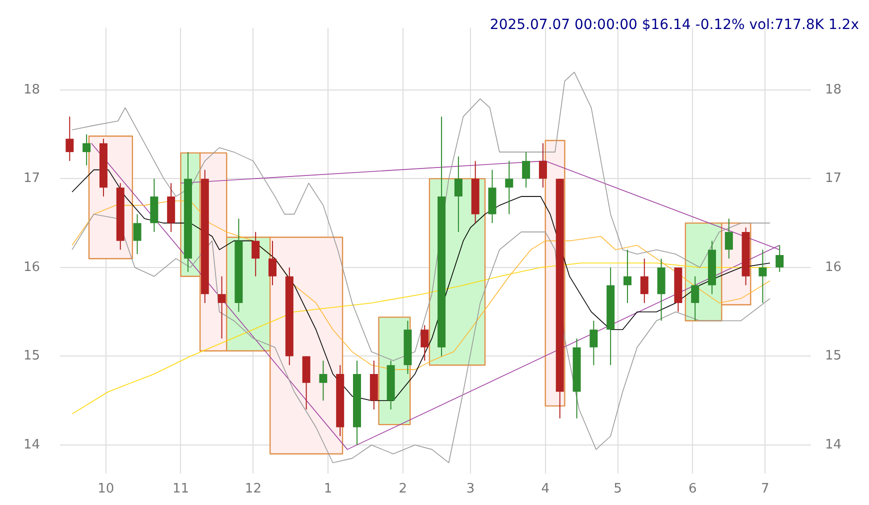 This screenshot has height=505, width=869. I want to click on x-tick-label: 4, so click(545, 489).